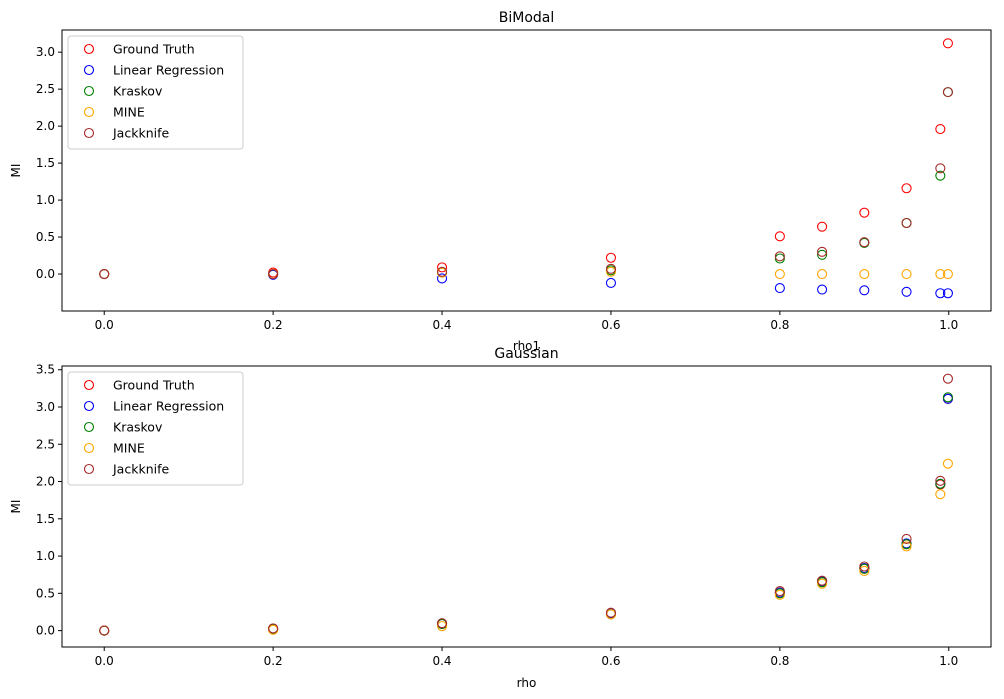  Describe the element at coordinates (526, 346) in the screenshot. I see `x-axis-label: rho1` at that location.